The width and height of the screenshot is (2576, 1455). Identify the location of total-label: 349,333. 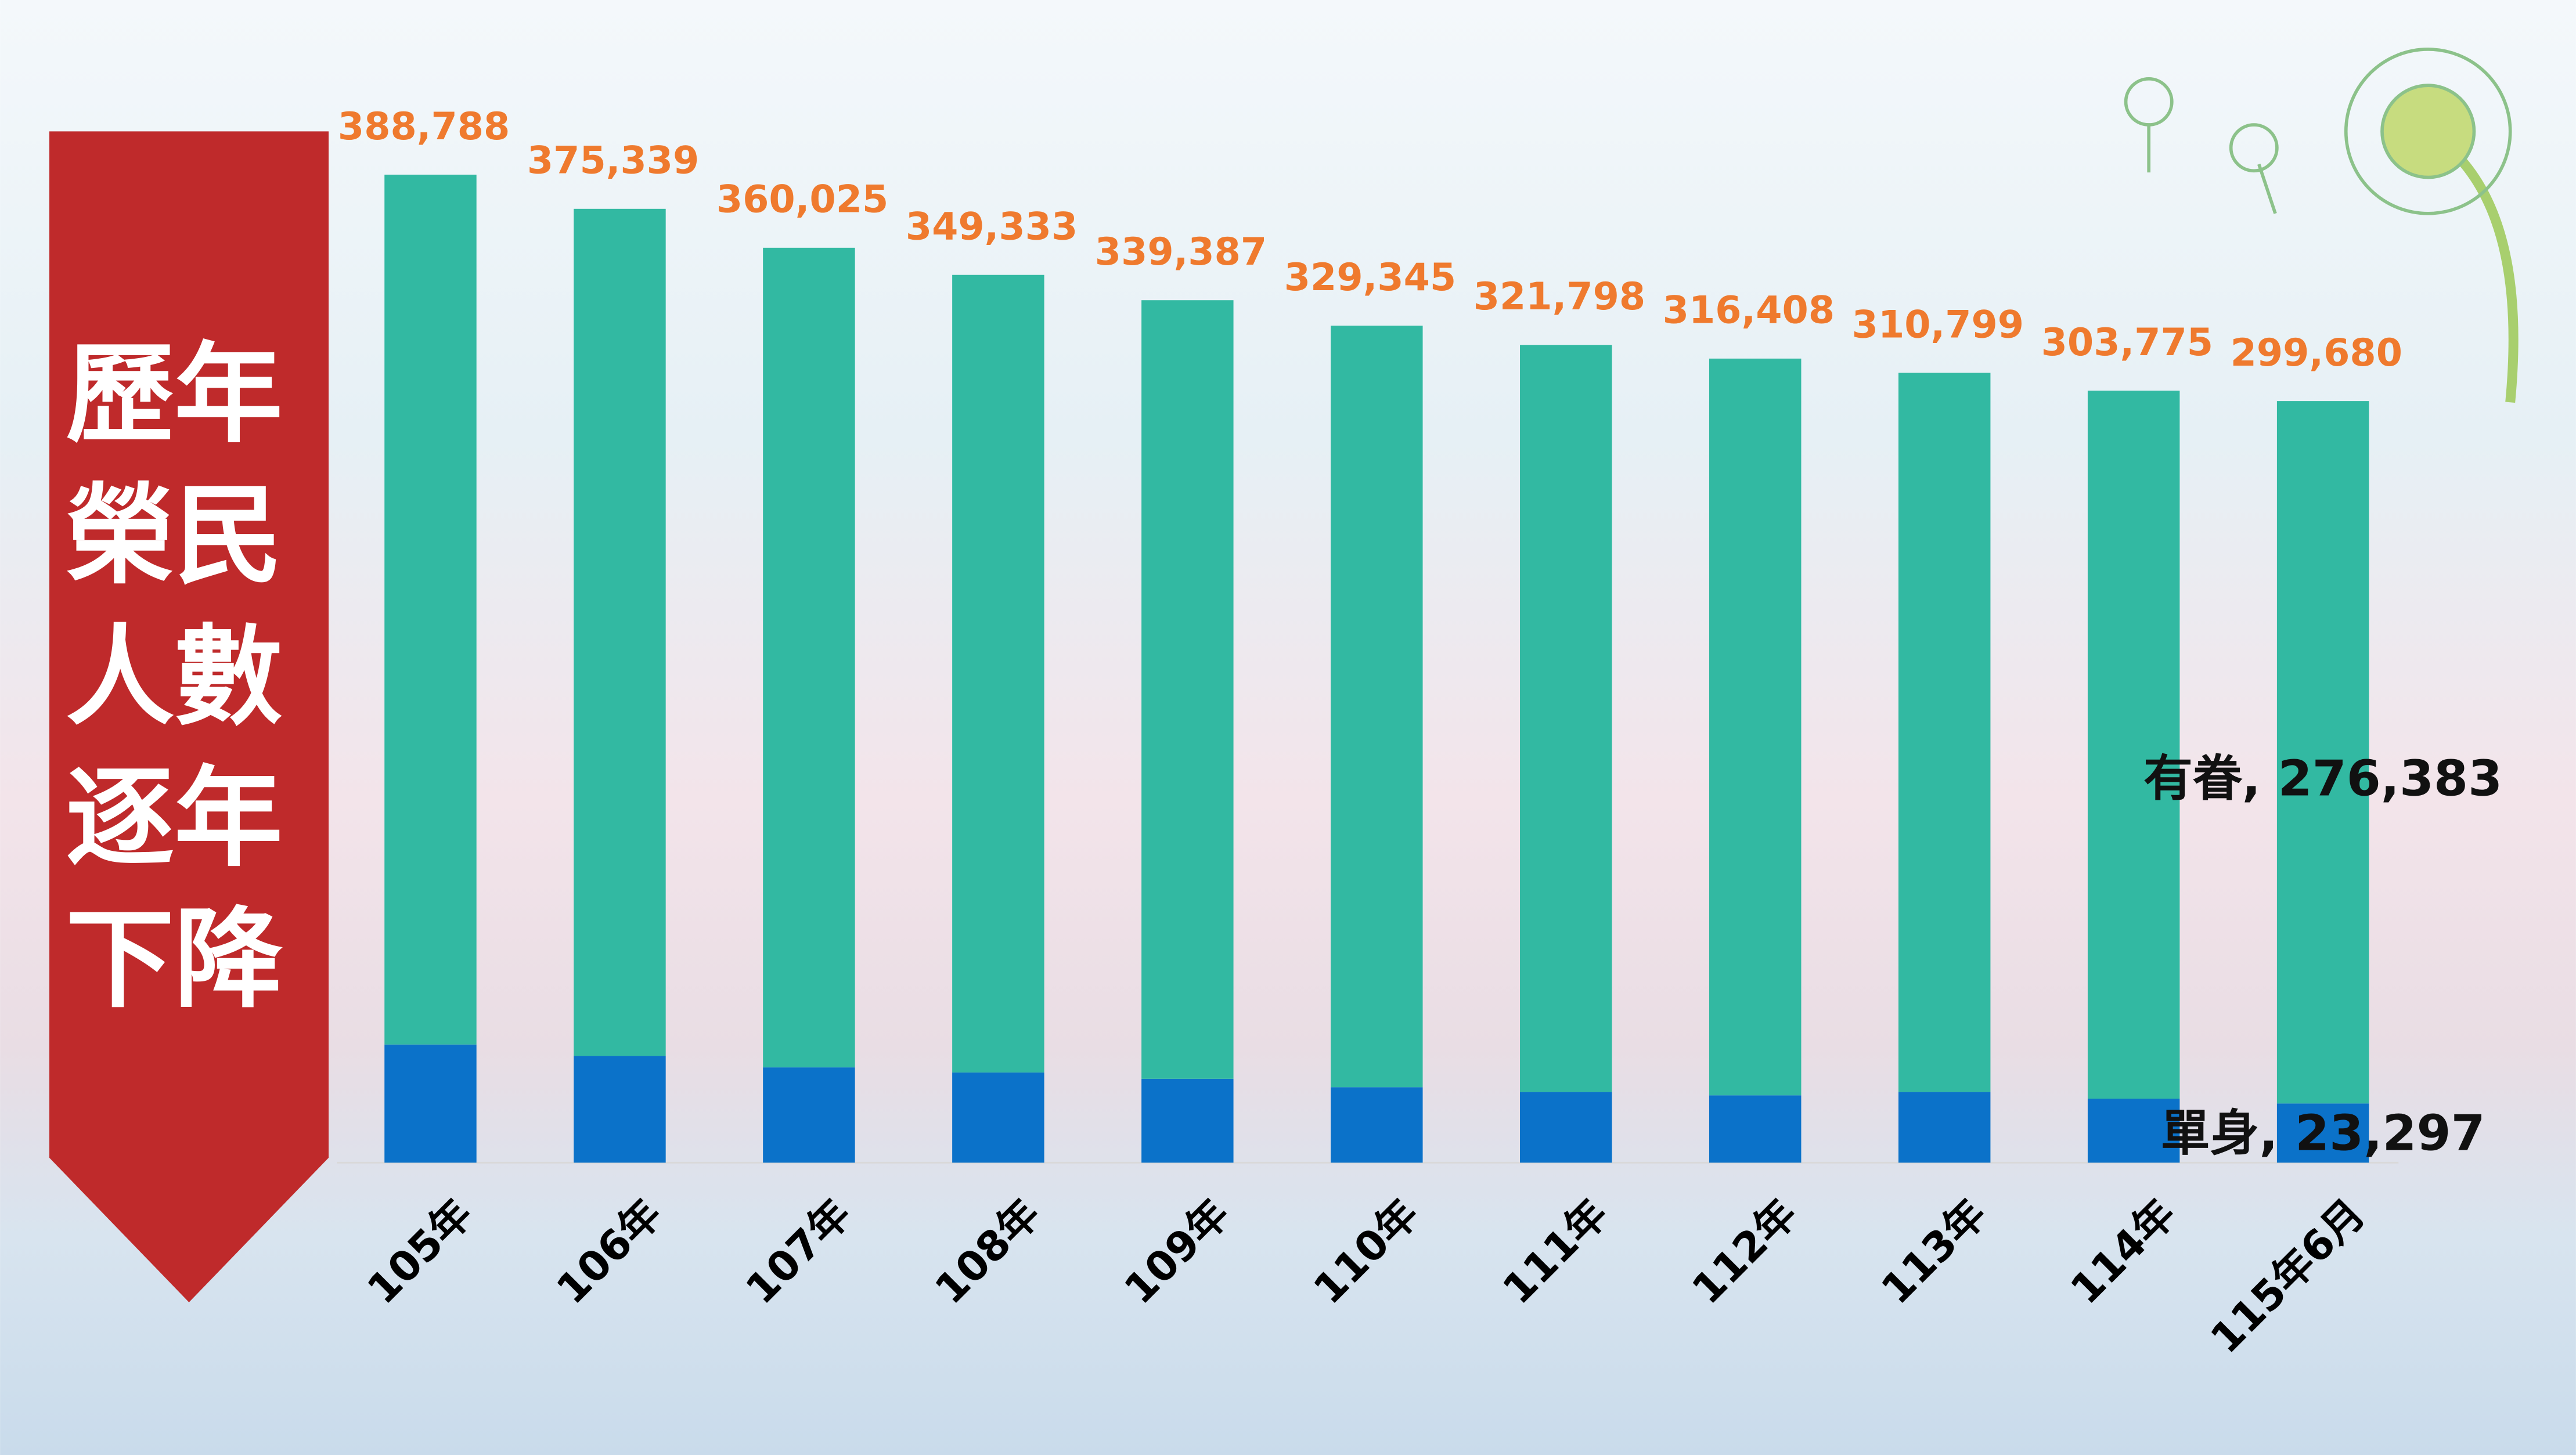
(992, 227).